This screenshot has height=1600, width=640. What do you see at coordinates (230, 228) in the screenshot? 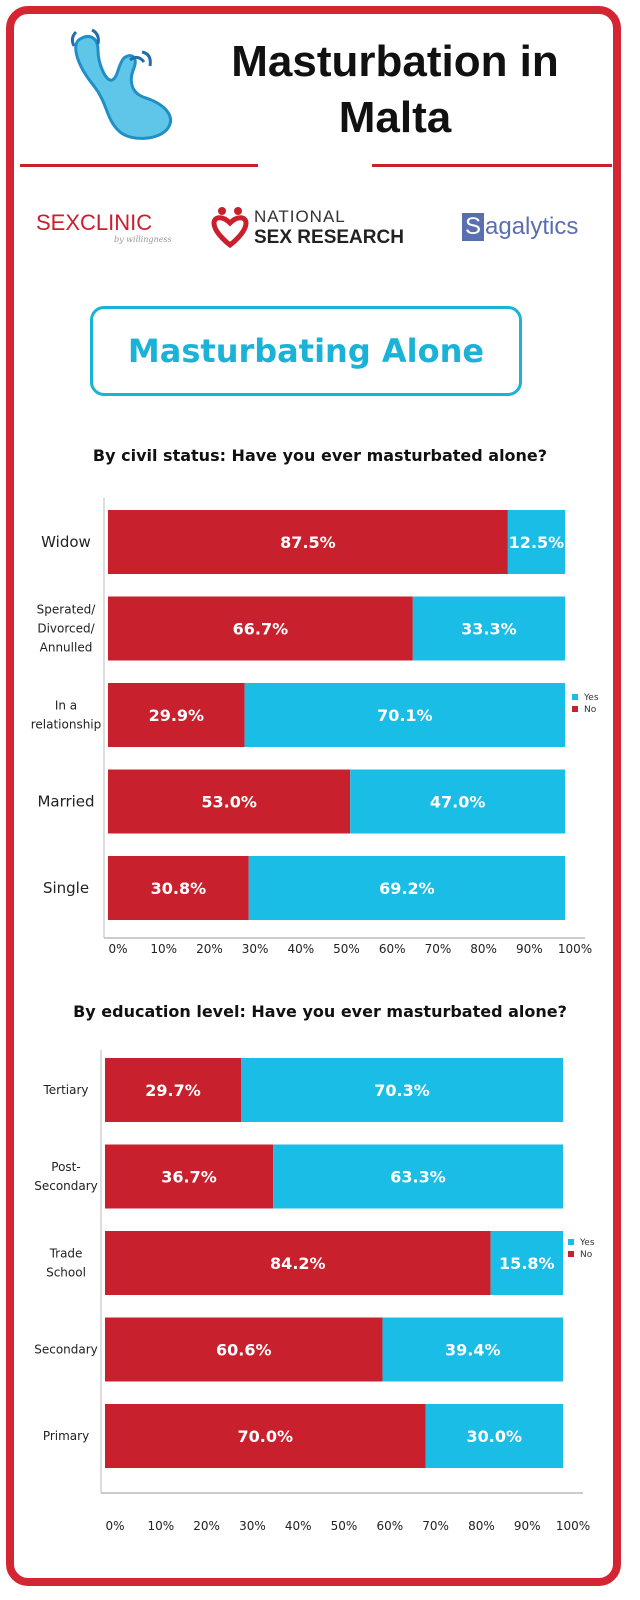
I see `heart-people-icon` at bounding box center [230, 228].